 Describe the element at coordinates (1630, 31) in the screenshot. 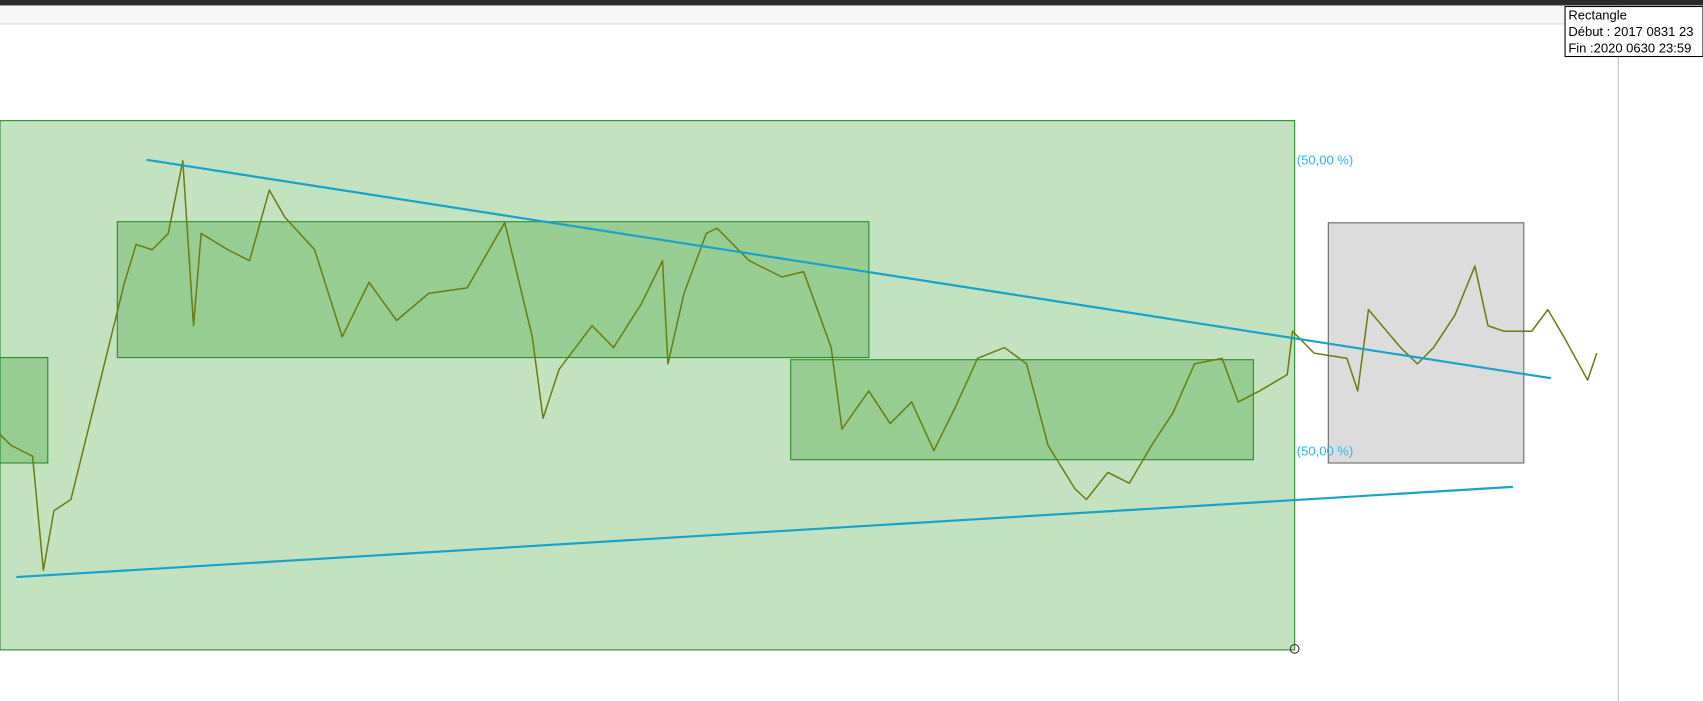

I see `info-start: Début : 2017 0831 23` at that location.